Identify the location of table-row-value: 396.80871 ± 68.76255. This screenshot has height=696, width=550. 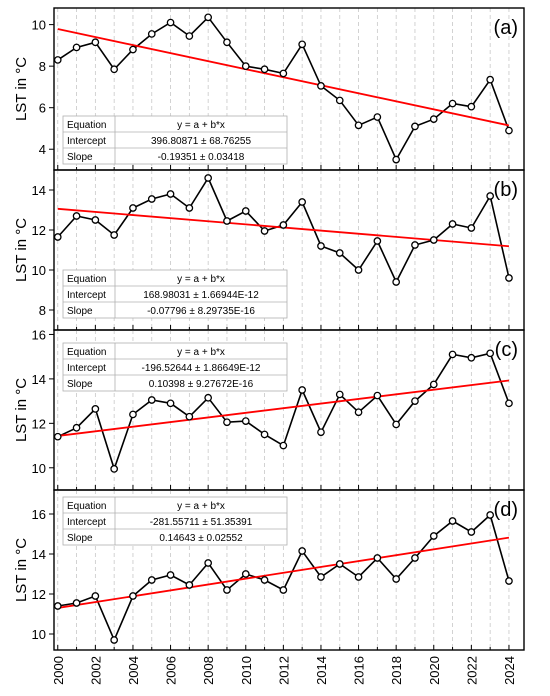
(201, 141).